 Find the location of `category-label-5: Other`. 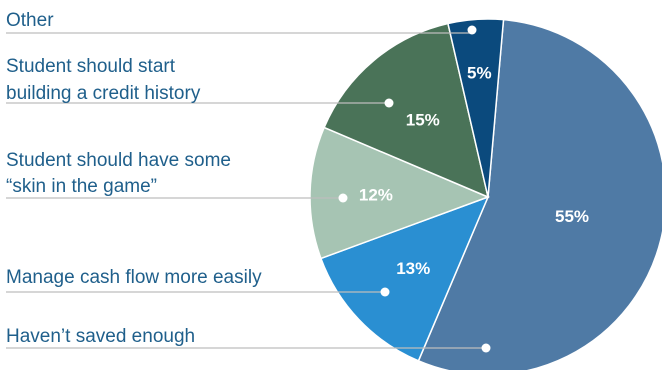

category-label-5: Other is located at coordinates (30, 20).